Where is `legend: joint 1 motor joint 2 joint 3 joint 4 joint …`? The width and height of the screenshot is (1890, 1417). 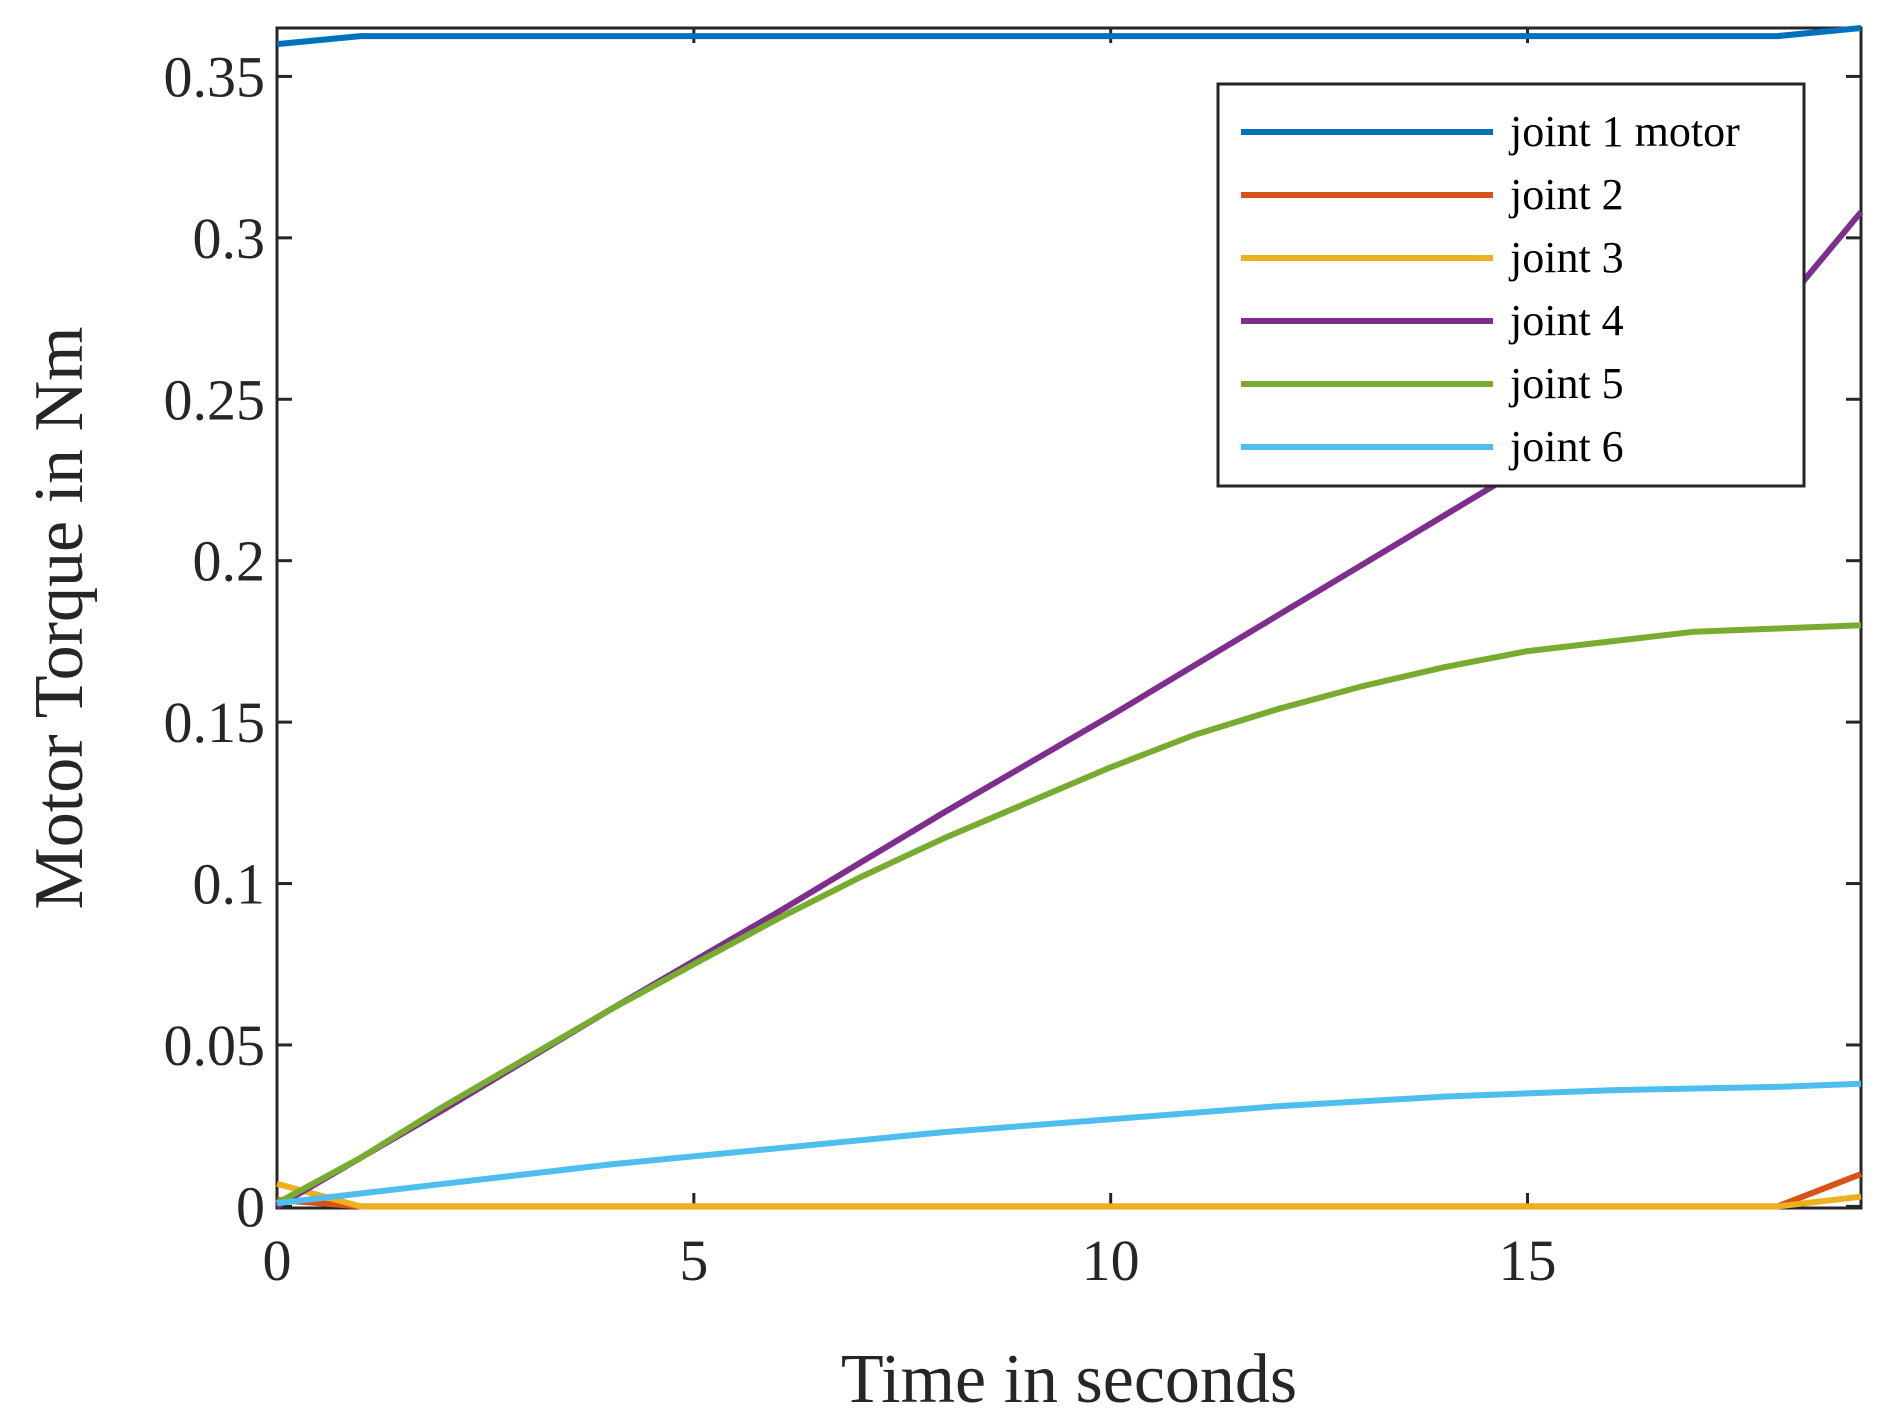 legend: joint 1 motor joint 2 joint 3 joint 4 joint … is located at coordinates (1511, 285).